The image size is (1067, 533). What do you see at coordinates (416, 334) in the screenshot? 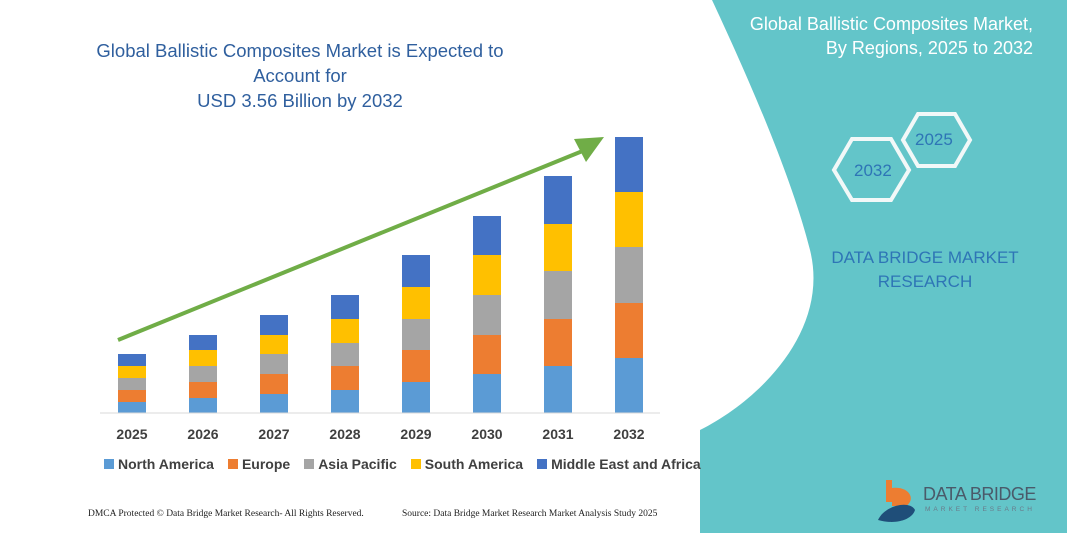
I see `bar-2029-asia-pacific` at bounding box center [416, 334].